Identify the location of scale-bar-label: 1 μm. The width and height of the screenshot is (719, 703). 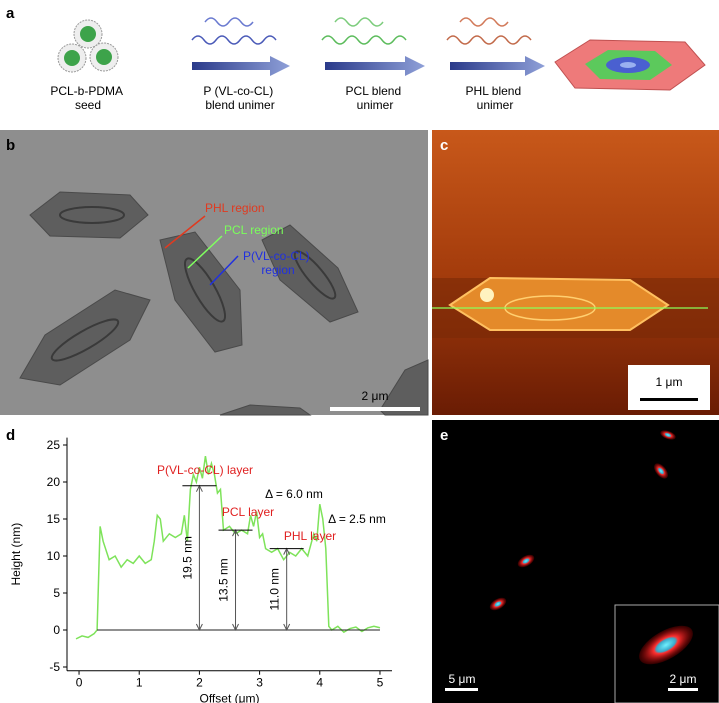
(669, 382).